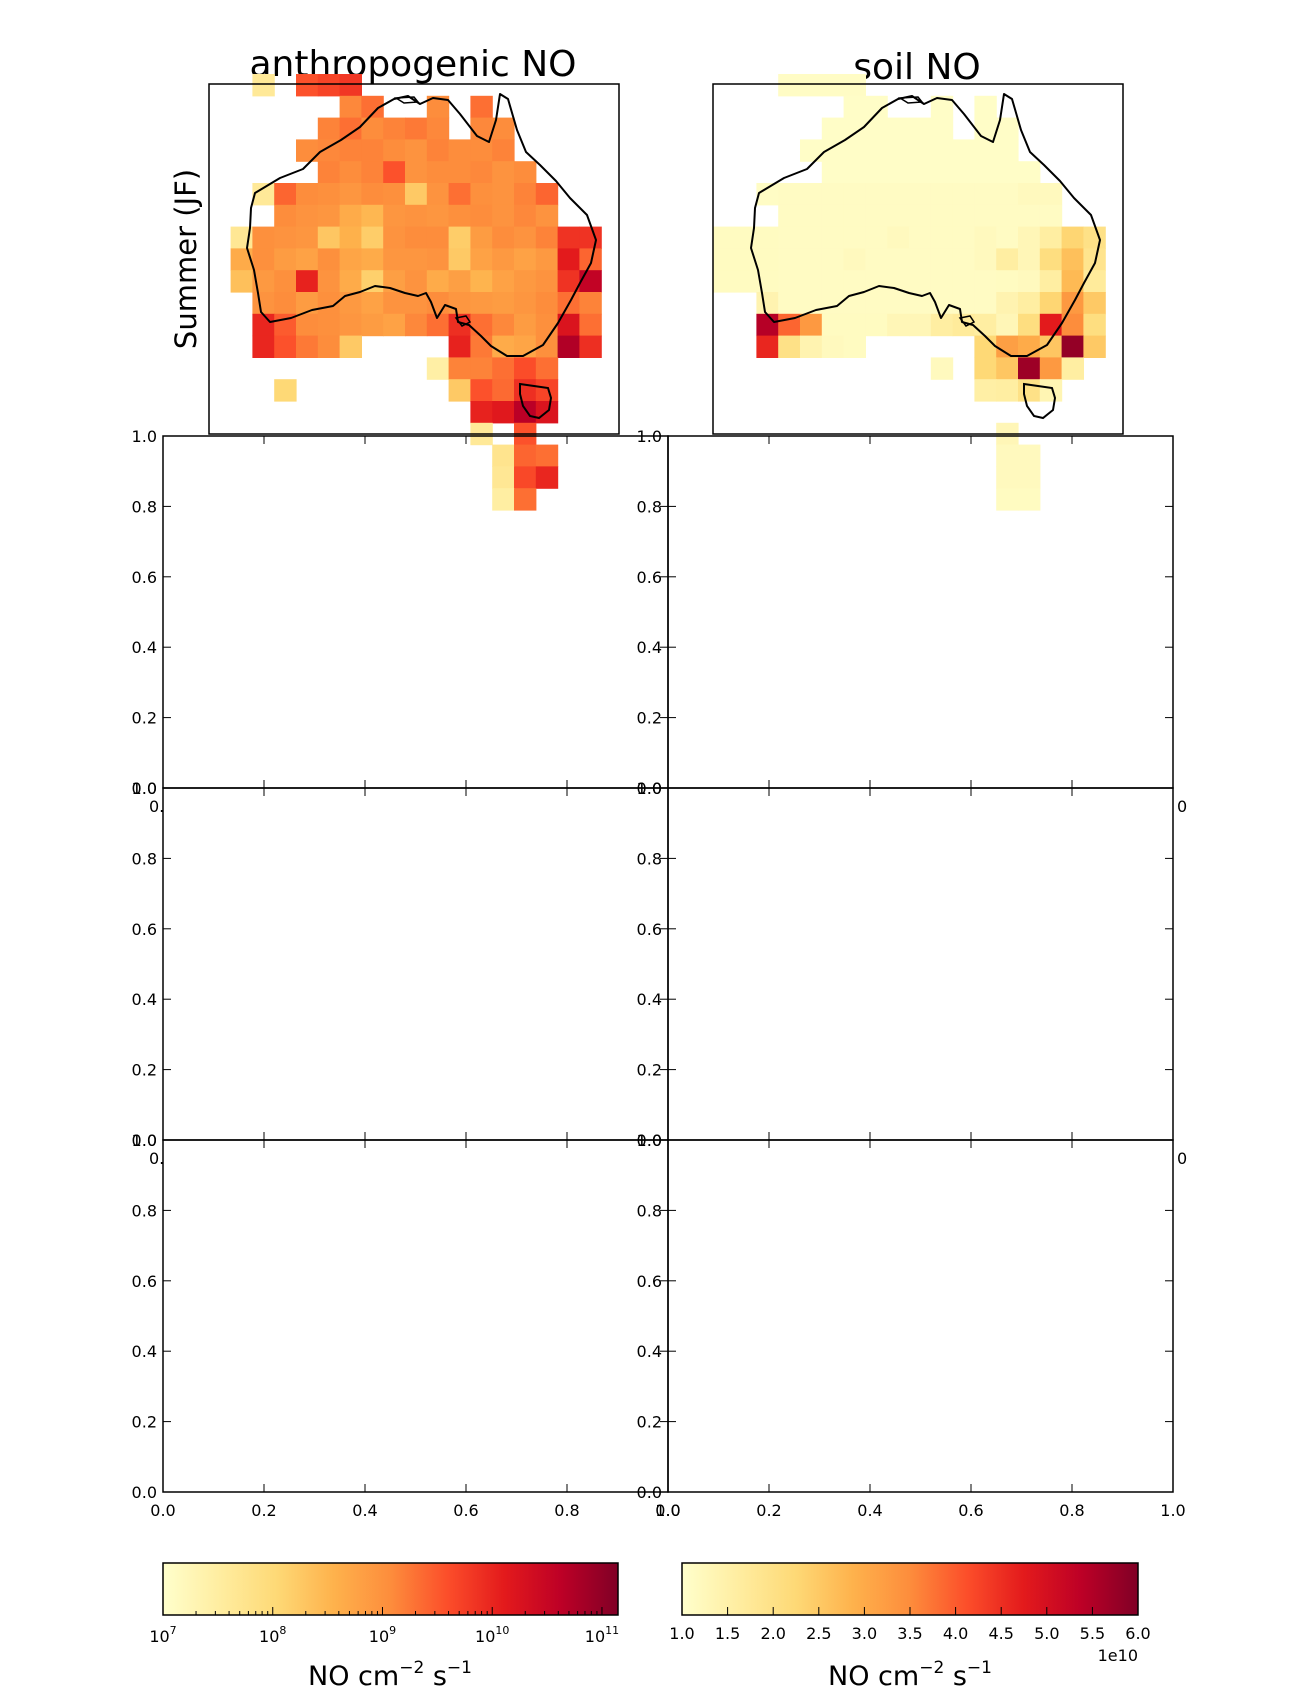 The width and height of the screenshot is (1300, 1700). Describe the element at coordinates (910, 100) in the screenshot. I see `island-outline` at that location.